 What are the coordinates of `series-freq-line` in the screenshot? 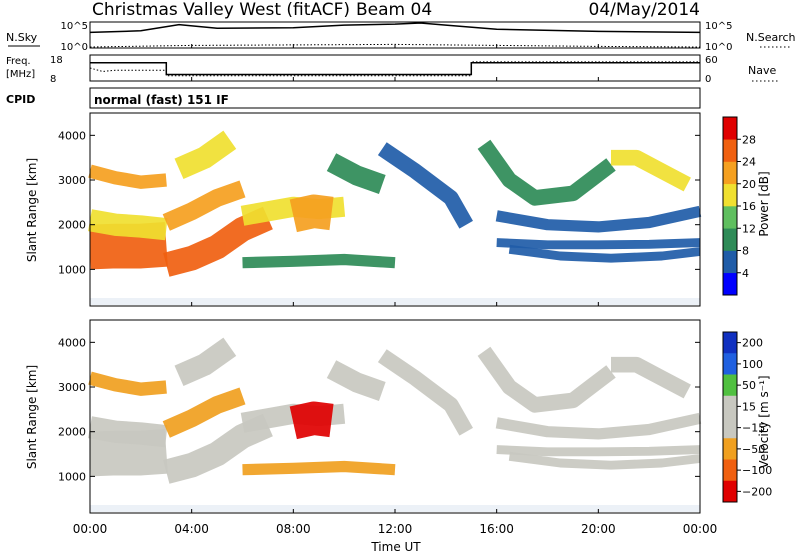 It's located at (395, 69).